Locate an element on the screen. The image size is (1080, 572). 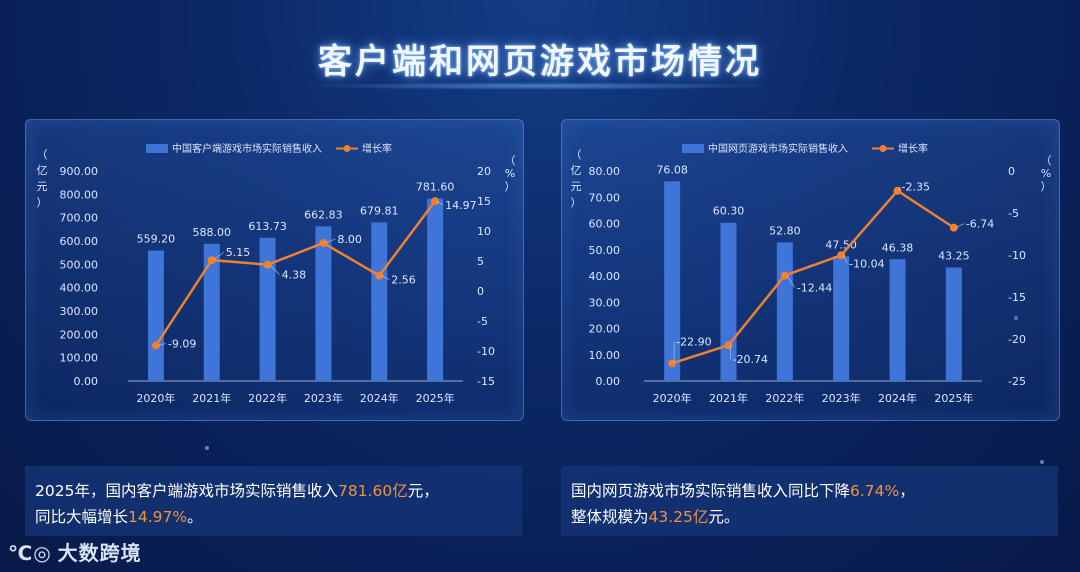
title-glow is located at coordinates (540, 86).